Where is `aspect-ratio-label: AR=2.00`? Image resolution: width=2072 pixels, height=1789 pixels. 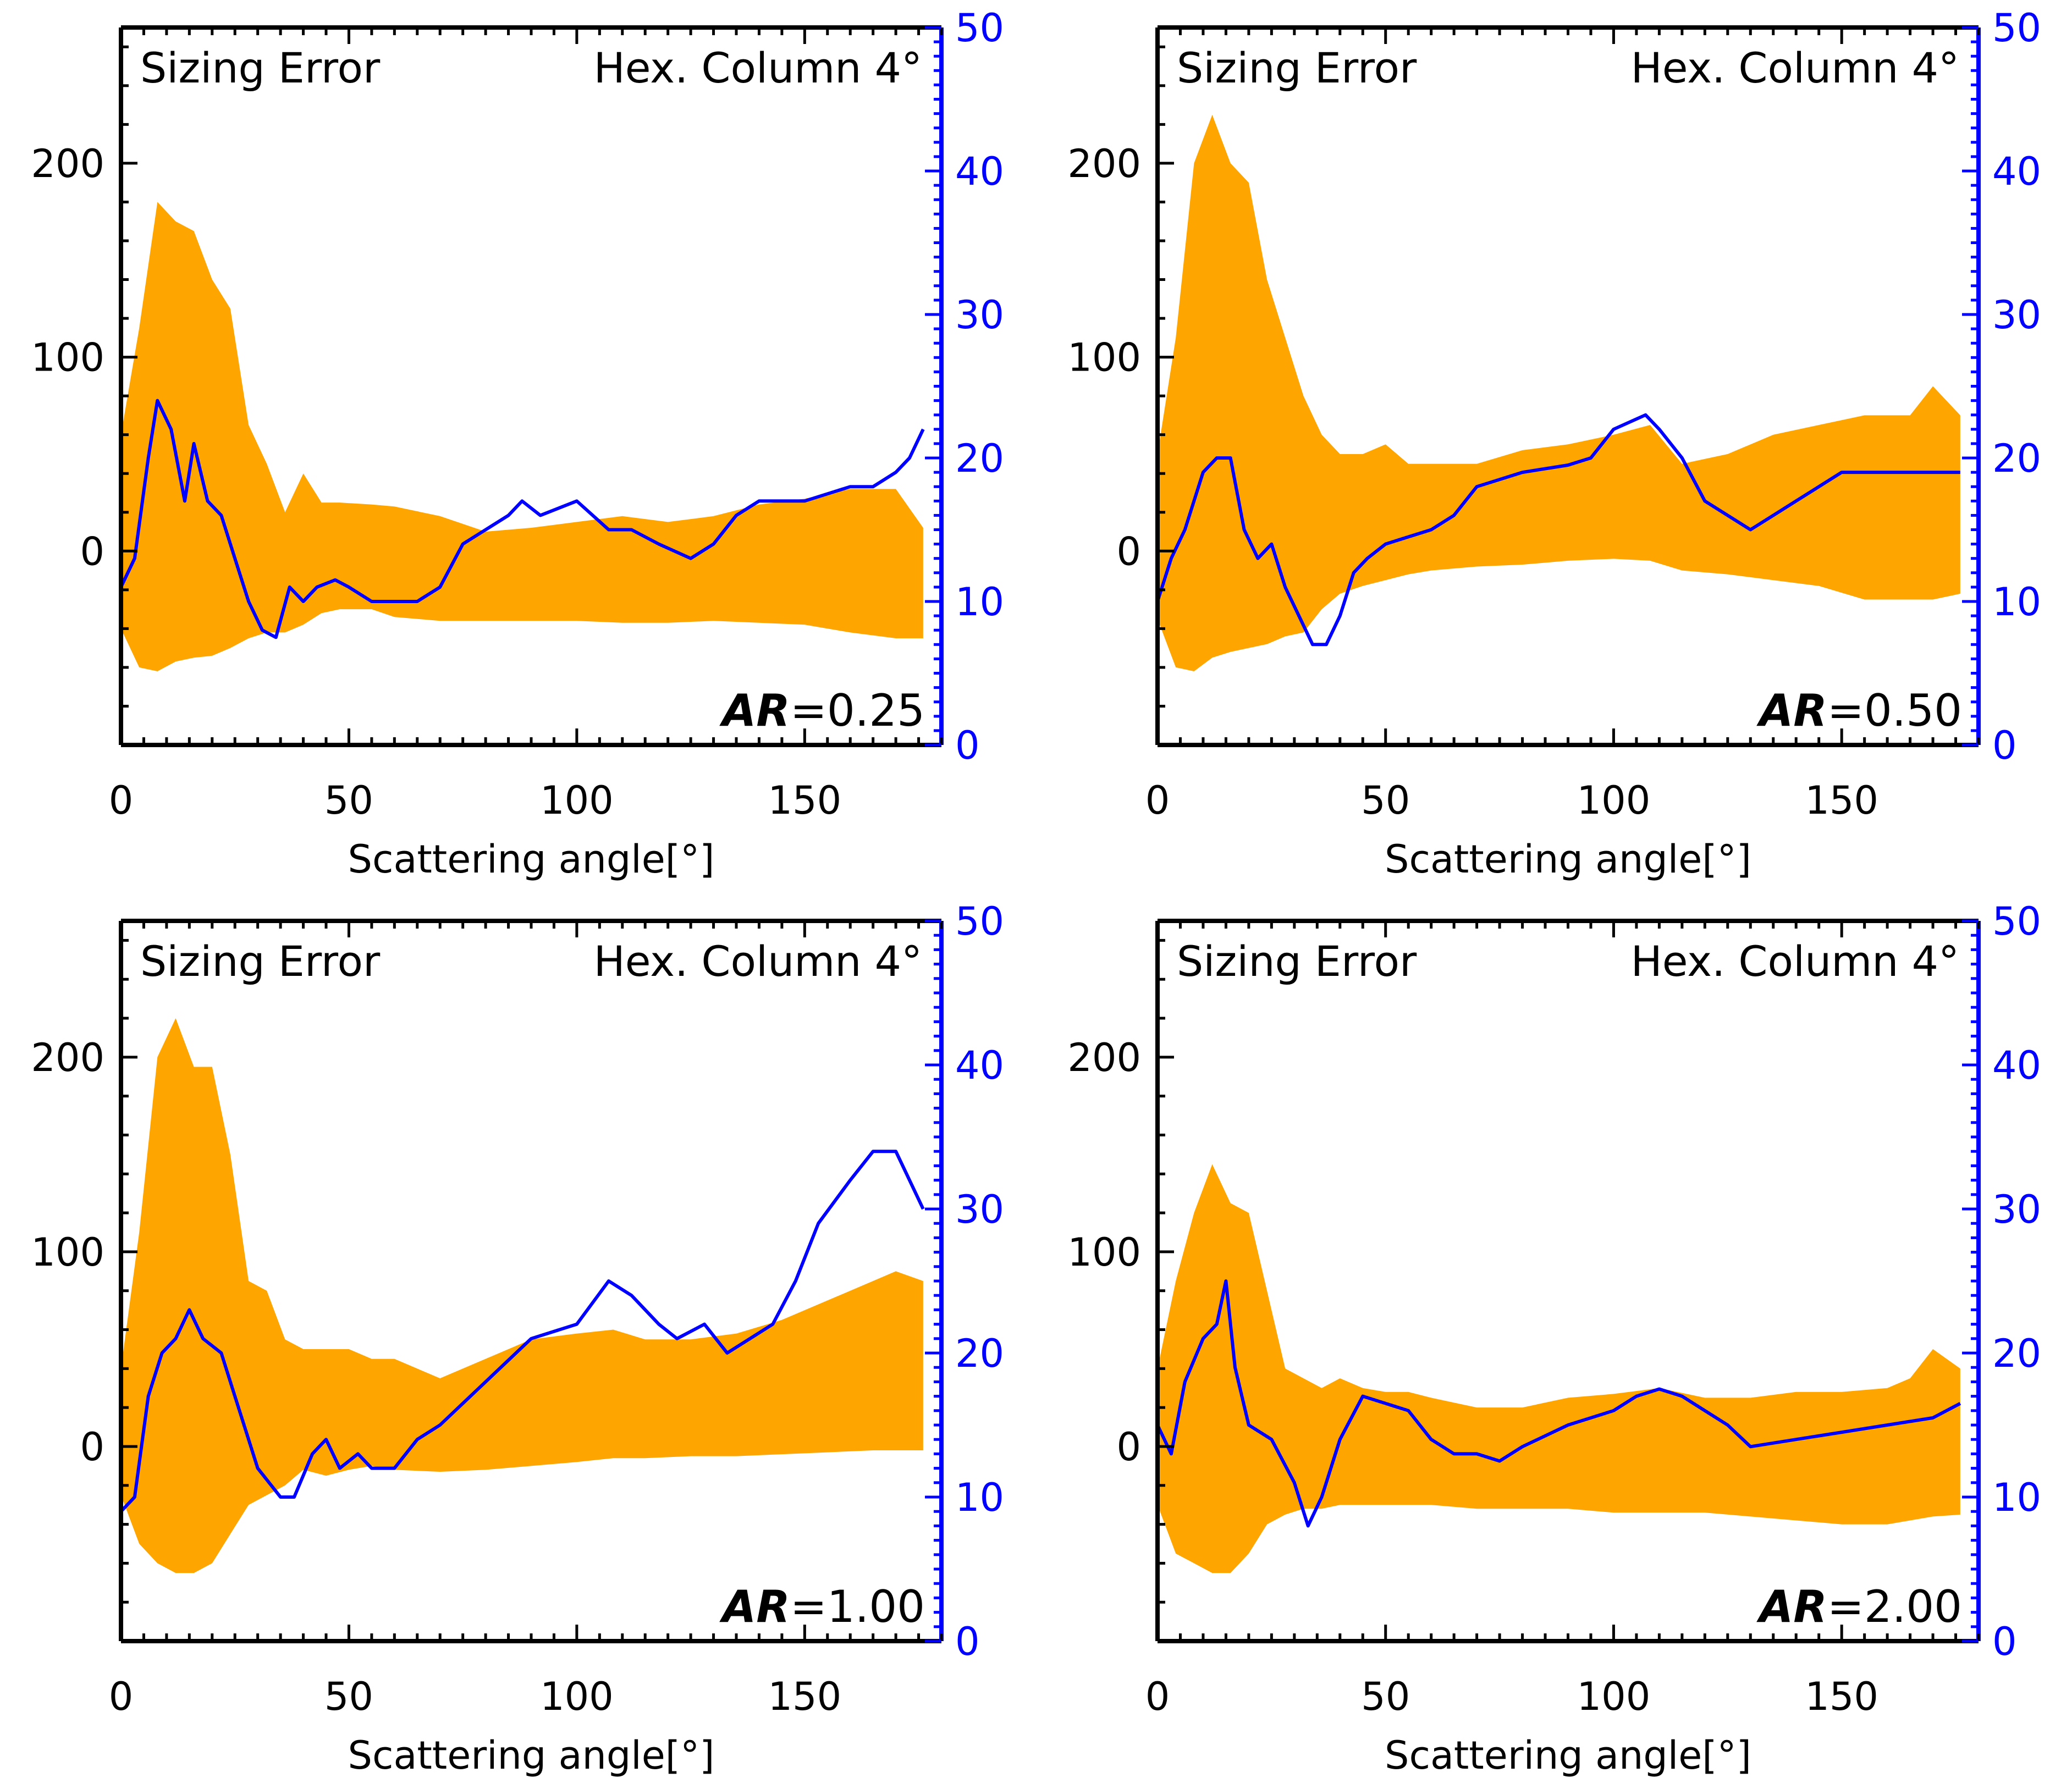 aspect-ratio-label: AR=2.00 is located at coordinates (1859, 1606).